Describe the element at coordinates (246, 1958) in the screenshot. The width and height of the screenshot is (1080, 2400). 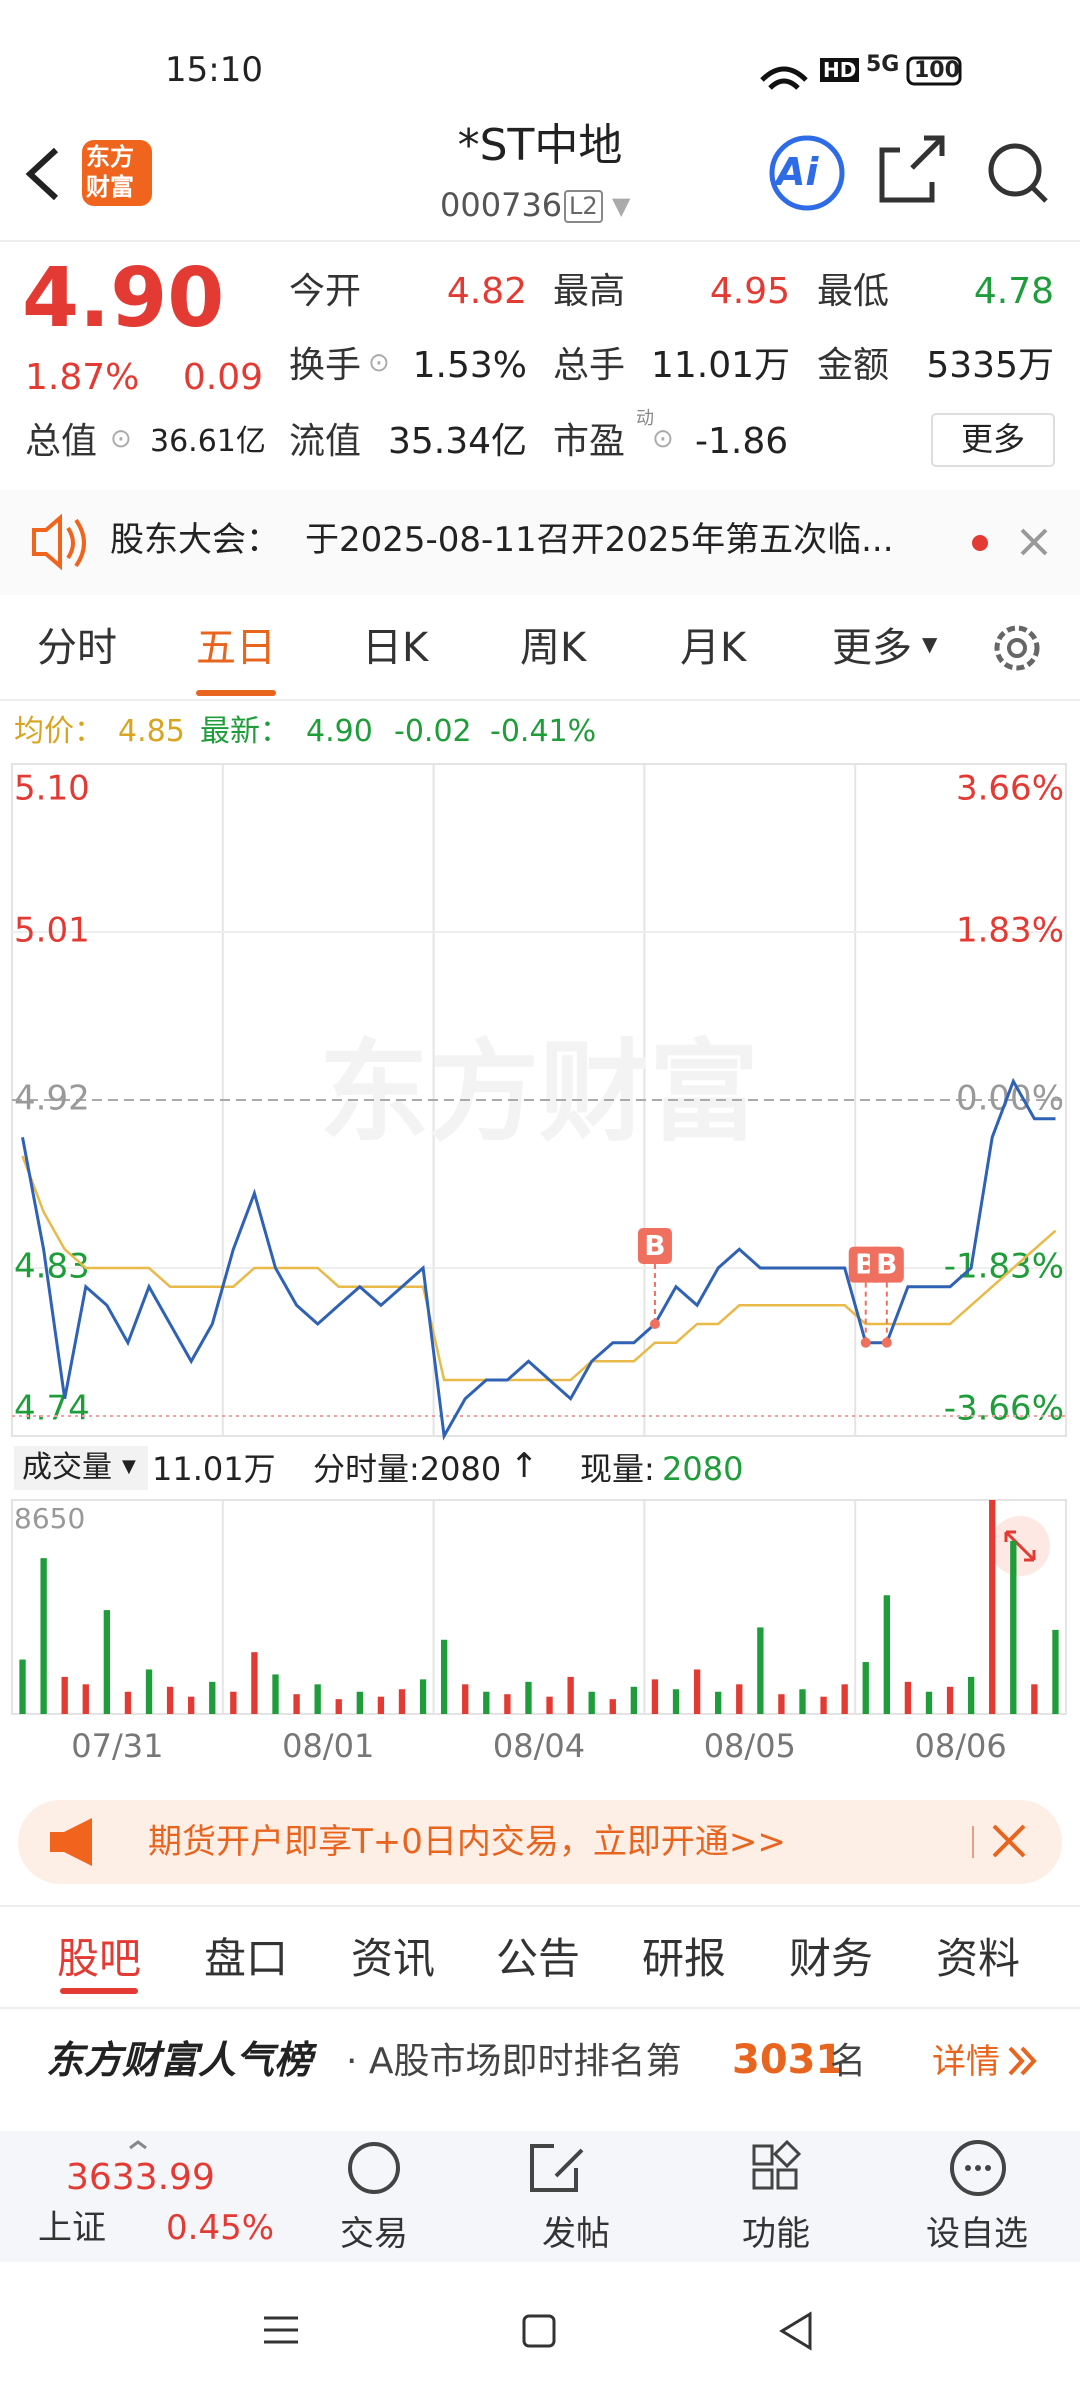
I see `section-tab: 盘口` at that location.